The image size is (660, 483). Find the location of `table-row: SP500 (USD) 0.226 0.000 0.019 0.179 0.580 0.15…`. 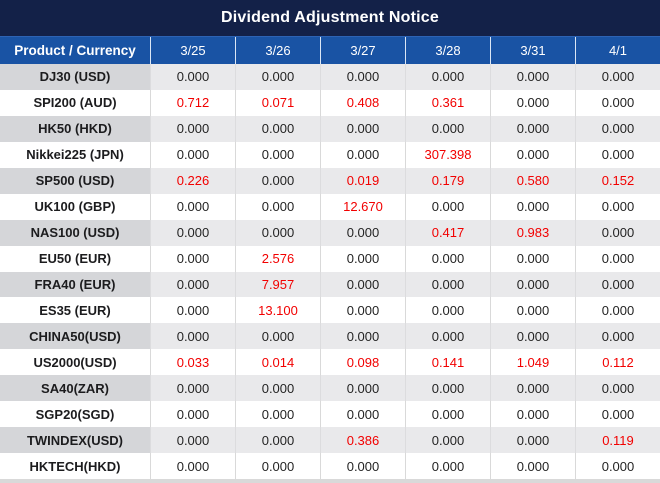

table-row: SP500 (USD) 0.226 0.000 0.019 0.179 0.580 0.15… is located at coordinates (330, 180).